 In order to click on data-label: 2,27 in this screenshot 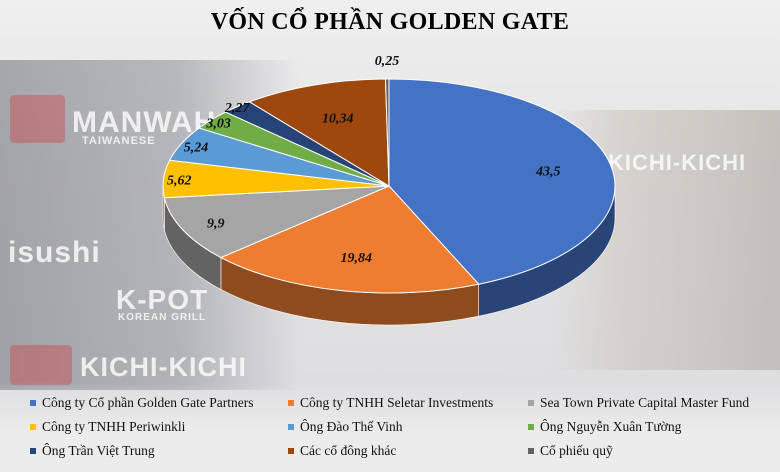, I will do `click(237, 108)`.